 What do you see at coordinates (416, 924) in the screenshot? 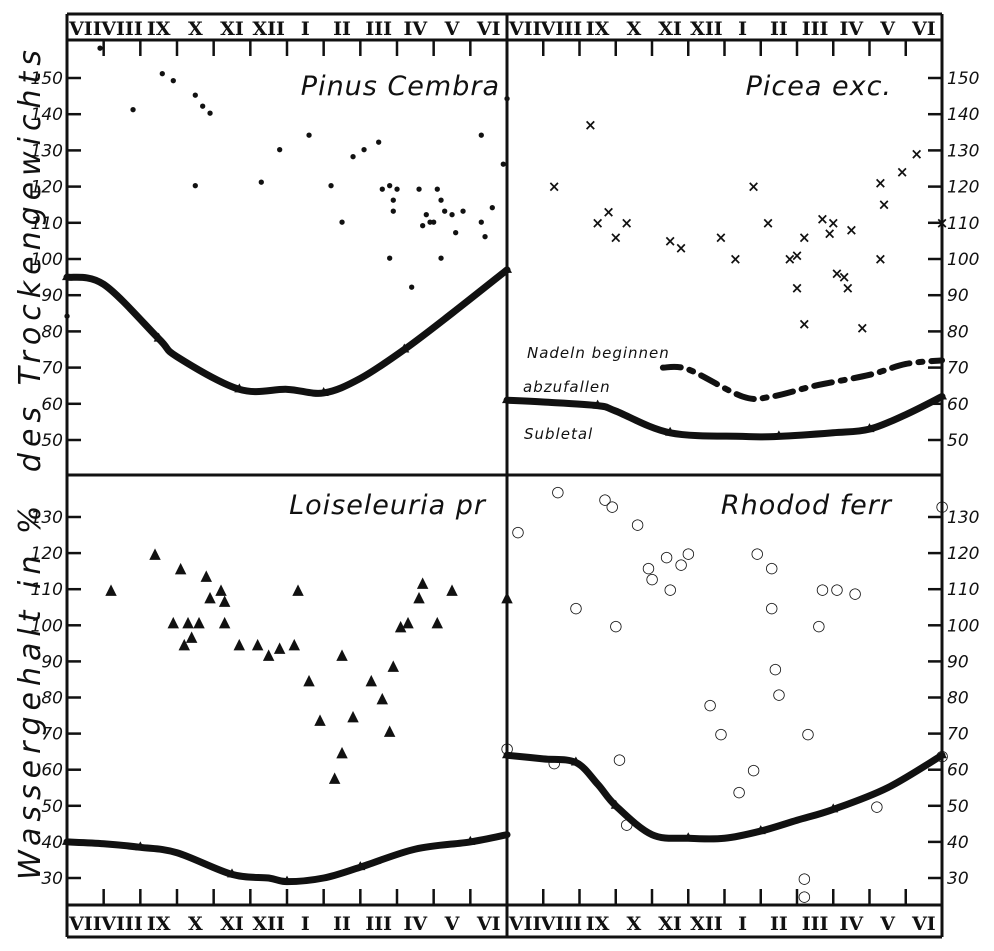
I see `month-label-bottom-0-IV: IV` at bounding box center [416, 924].